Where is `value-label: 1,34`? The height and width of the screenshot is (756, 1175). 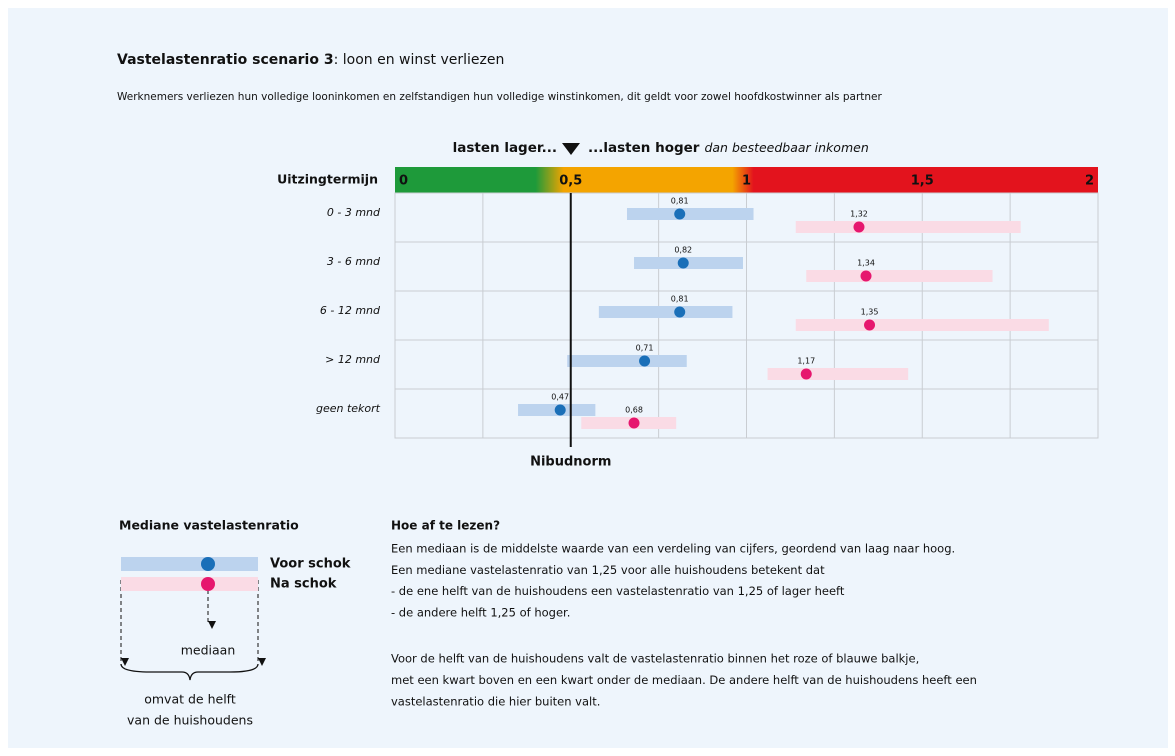 value-label: 1,34 is located at coordinates (866, 263).